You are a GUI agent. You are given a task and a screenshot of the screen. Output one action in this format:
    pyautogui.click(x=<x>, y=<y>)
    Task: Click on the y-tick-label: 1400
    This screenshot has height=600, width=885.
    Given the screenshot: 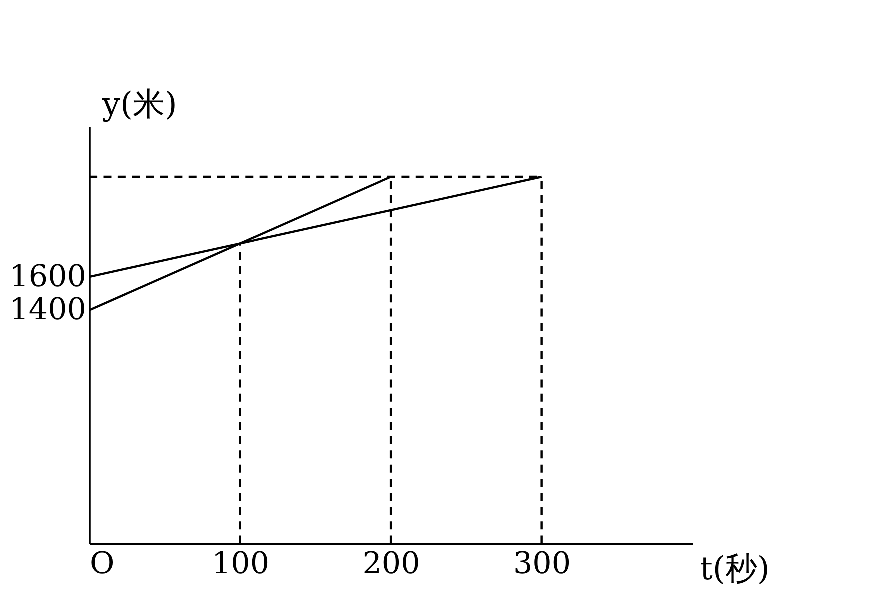 What is the action you would take?
    pyautogui.click(x=48, y=310)
    